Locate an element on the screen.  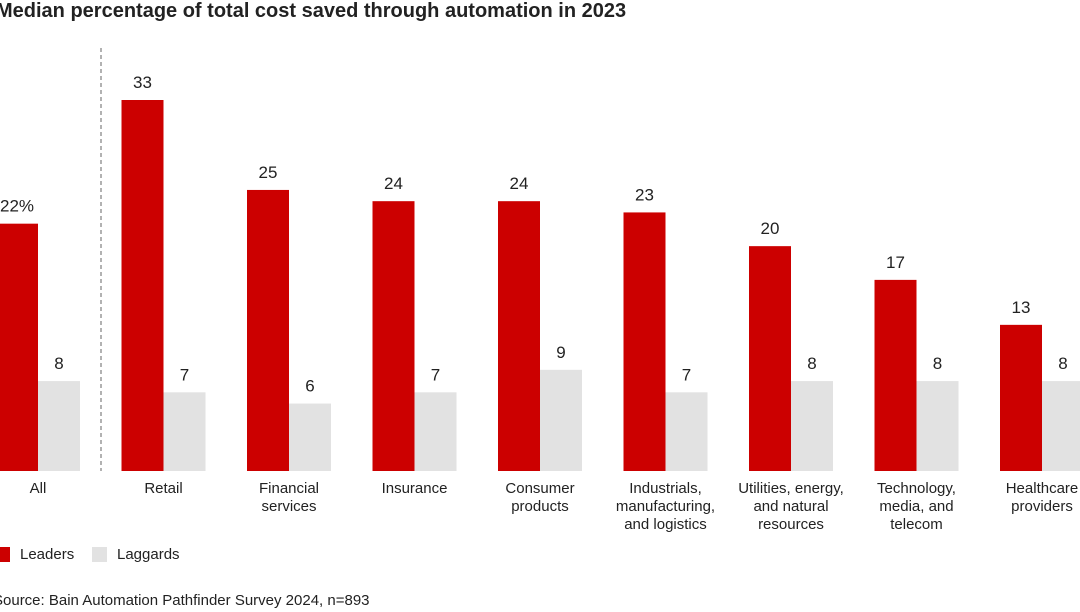
x-tick-label: Retail is located at coordinates (163, 488).